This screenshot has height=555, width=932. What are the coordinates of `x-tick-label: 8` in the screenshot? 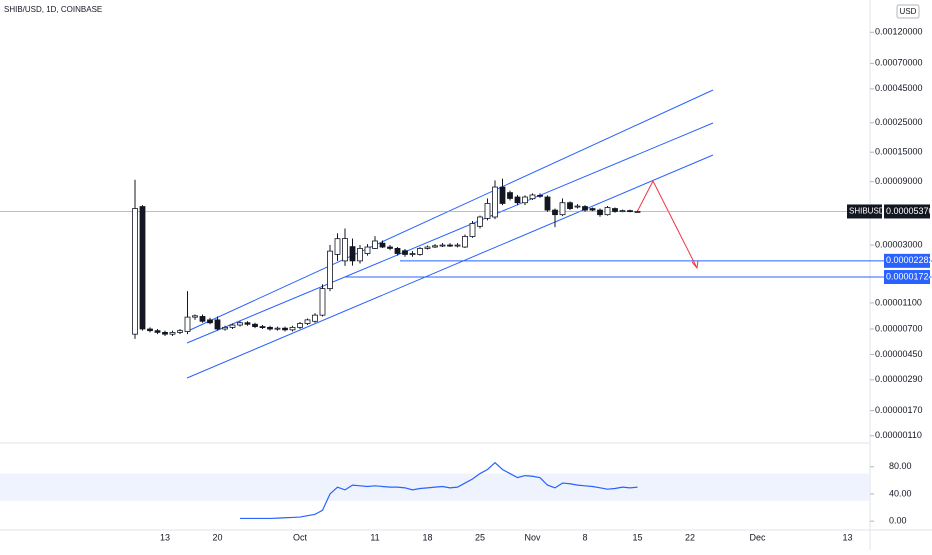 It's located at (584, 537).